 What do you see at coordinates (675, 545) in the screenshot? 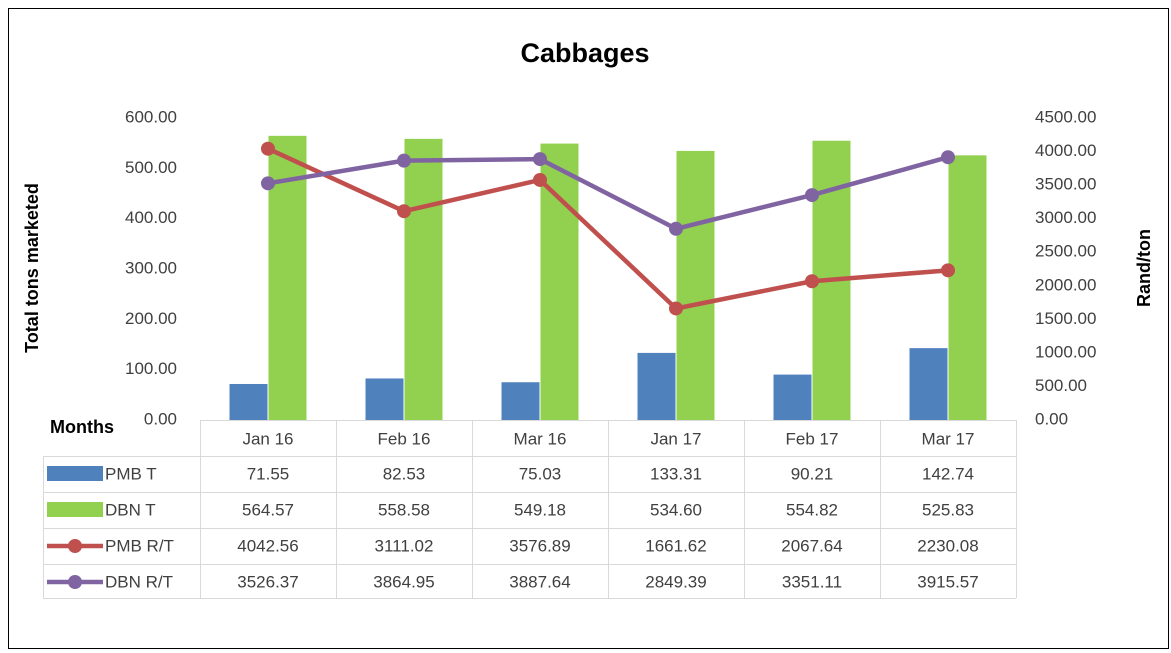
I see `table-cell: 1661.62` at bounding box center [675, 545].